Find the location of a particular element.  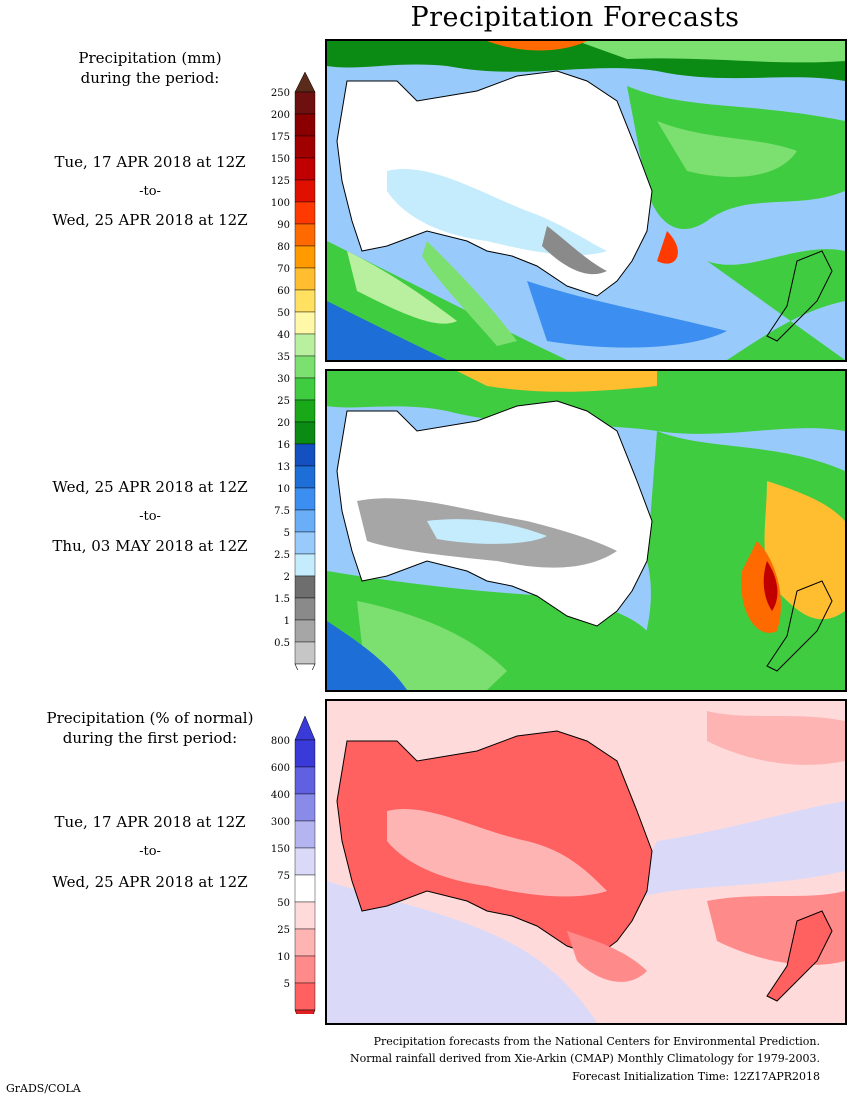

mm-tick-label: 25 is located at coordinates (283, 401).